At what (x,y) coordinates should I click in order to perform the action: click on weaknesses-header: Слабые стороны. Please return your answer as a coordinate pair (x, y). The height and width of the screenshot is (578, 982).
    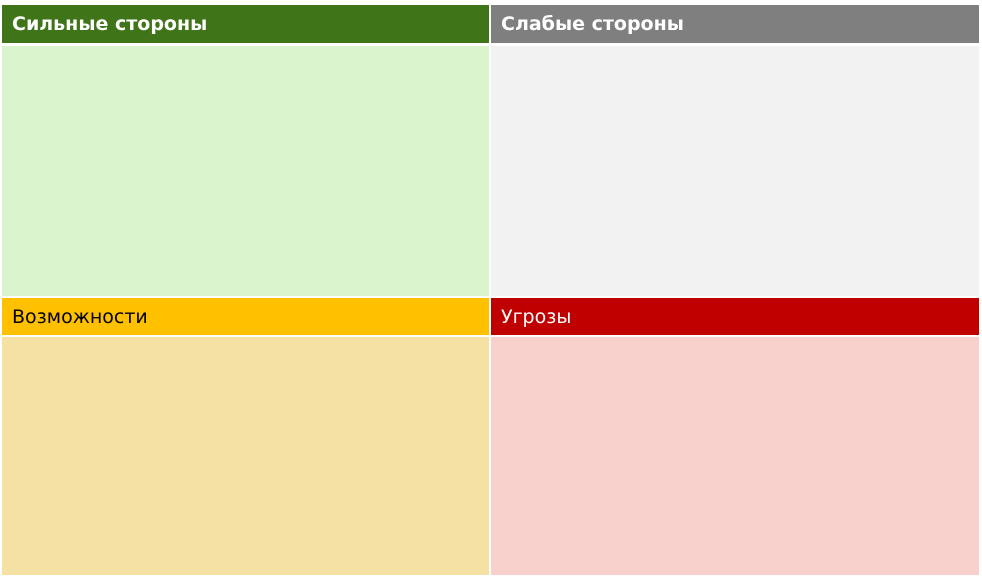
    Looking at the image, I should click on (735, 24).